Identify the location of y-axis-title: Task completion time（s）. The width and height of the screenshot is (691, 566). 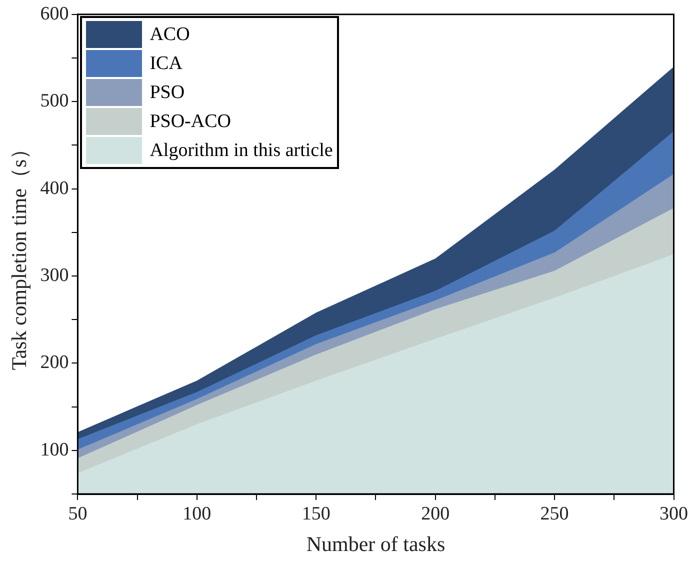
(19, 254).